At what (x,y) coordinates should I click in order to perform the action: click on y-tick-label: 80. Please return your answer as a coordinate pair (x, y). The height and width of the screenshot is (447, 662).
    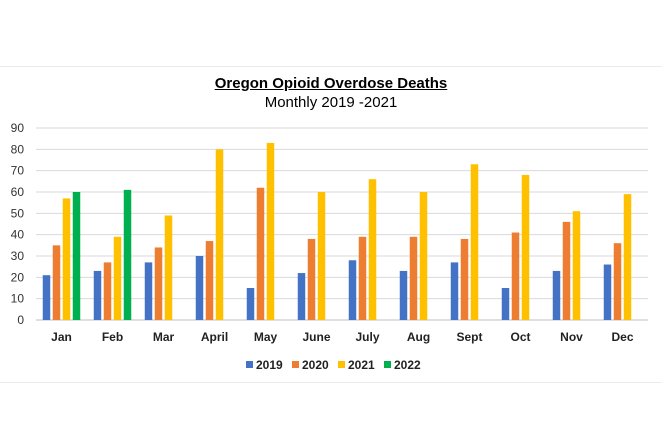
    Looking at the image, I should click on (18, 149).